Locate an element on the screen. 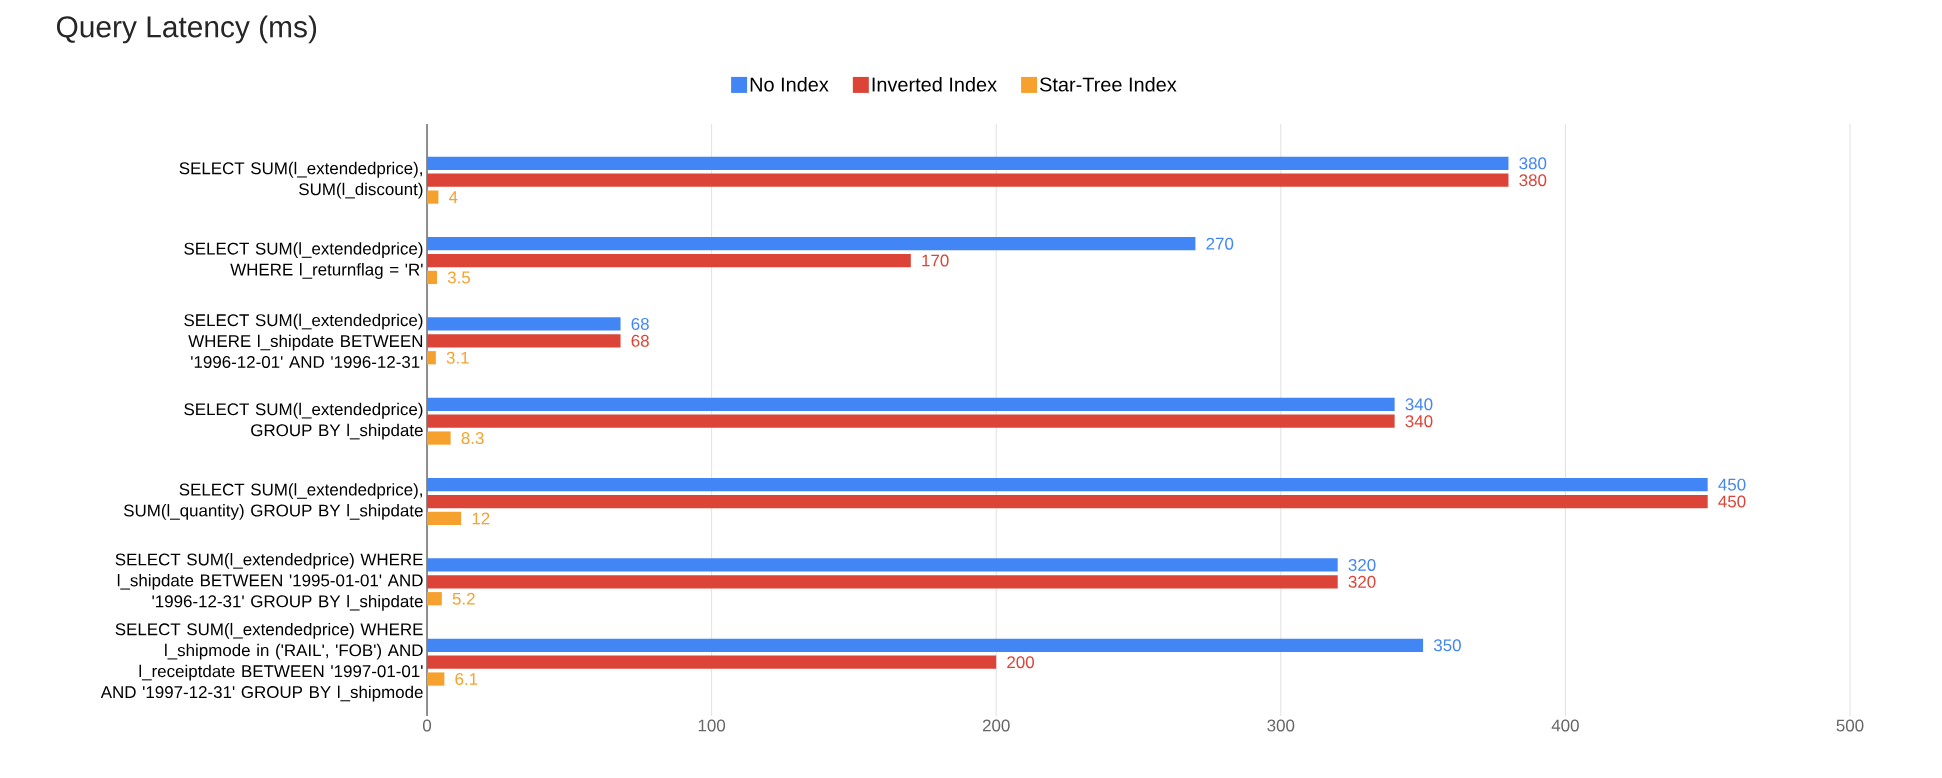 The image size is (1942, 778). data-label: 5.2 is located at coordinates (463, 598).